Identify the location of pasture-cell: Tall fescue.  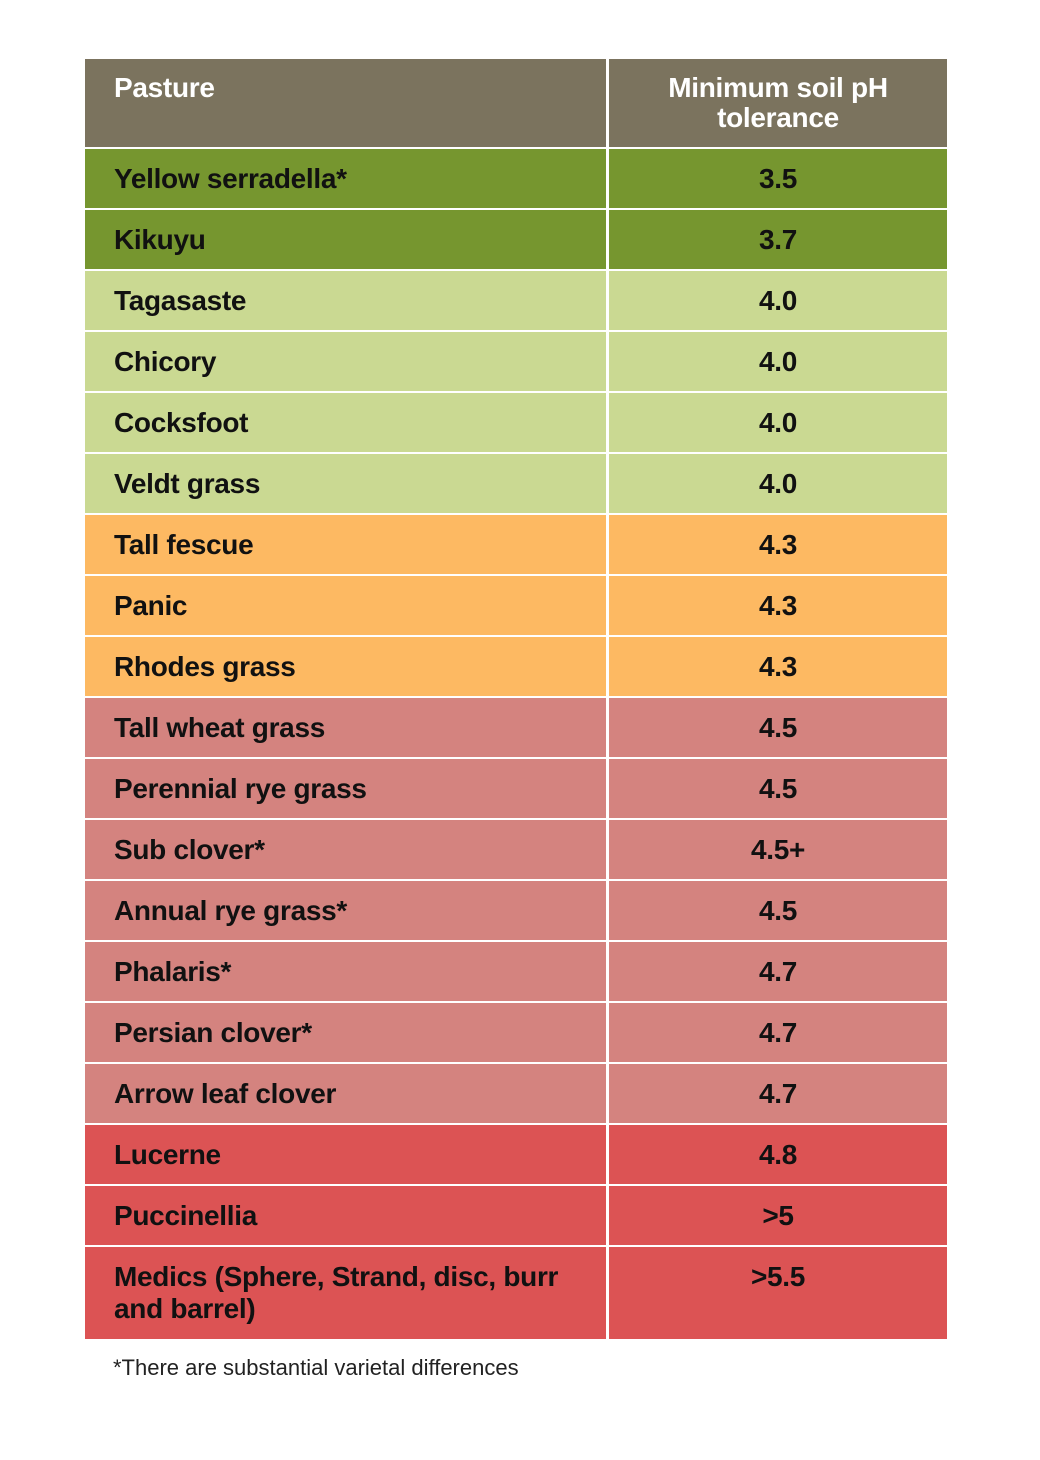
(347, 544).